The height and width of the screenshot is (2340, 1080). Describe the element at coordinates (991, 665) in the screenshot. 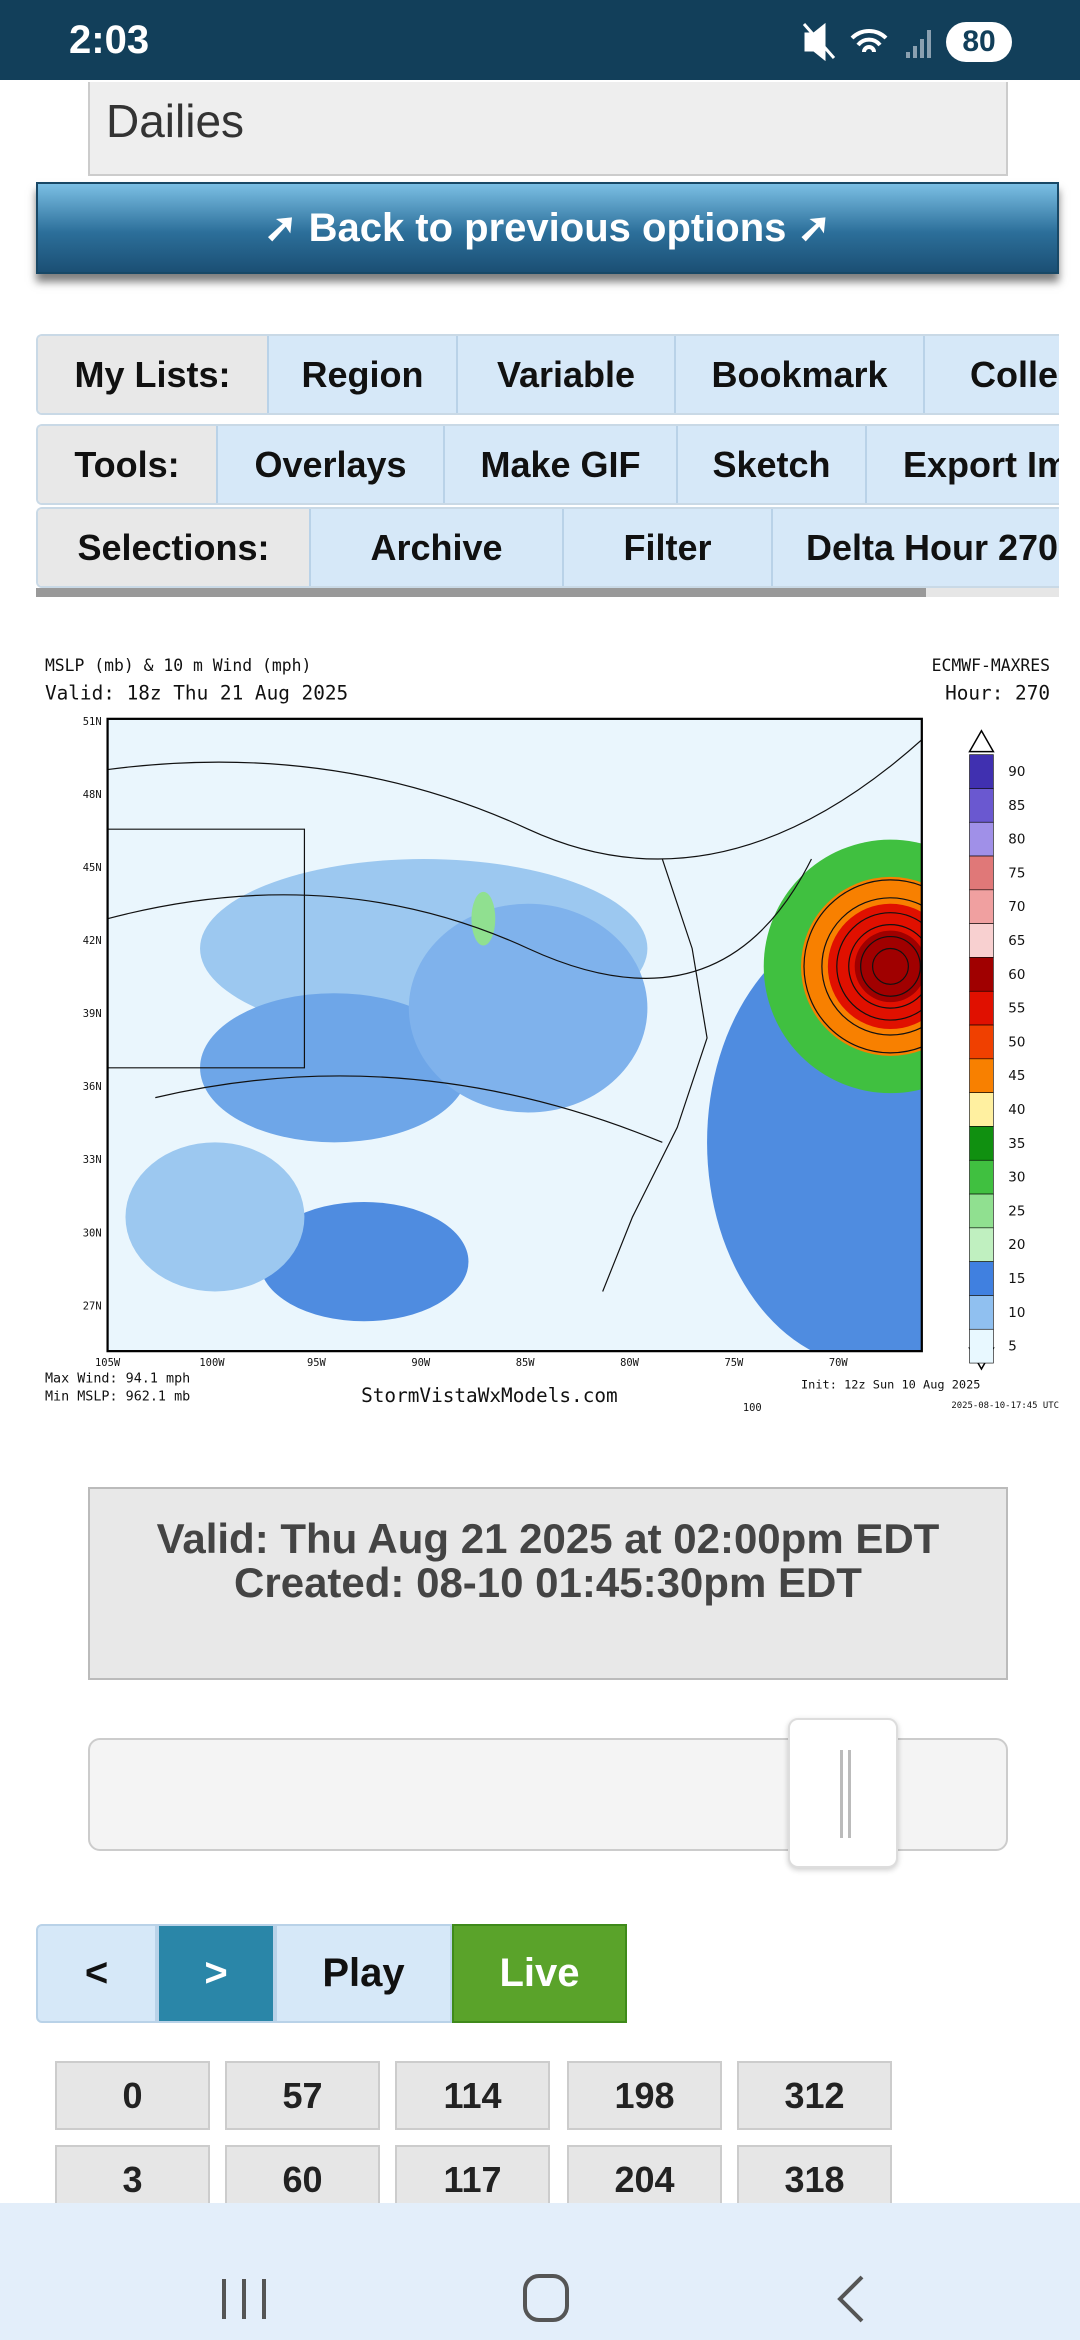

I see `map-model: ECMWF-MAXRES` at that location.